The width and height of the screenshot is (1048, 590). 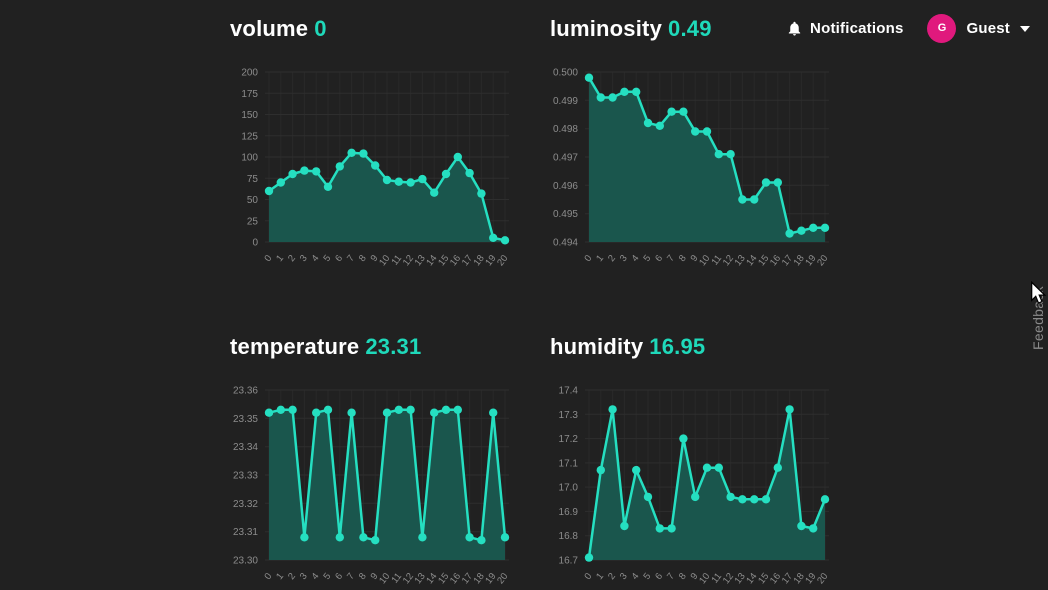 What do you see at coordinates (245, 391) in the screenshot?
I see `svg-text: 23.36` at bounding box center [245, 391].